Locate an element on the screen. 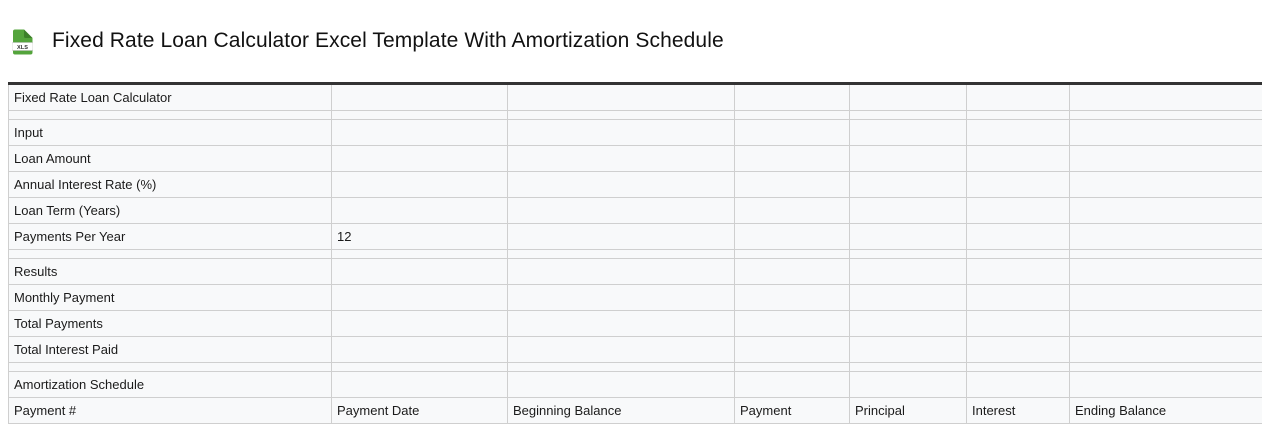 Image resolution: width=1262 pixels, height=424 pixels. table-row-total-payments: Total Payments is located at coordinates (635, 324).